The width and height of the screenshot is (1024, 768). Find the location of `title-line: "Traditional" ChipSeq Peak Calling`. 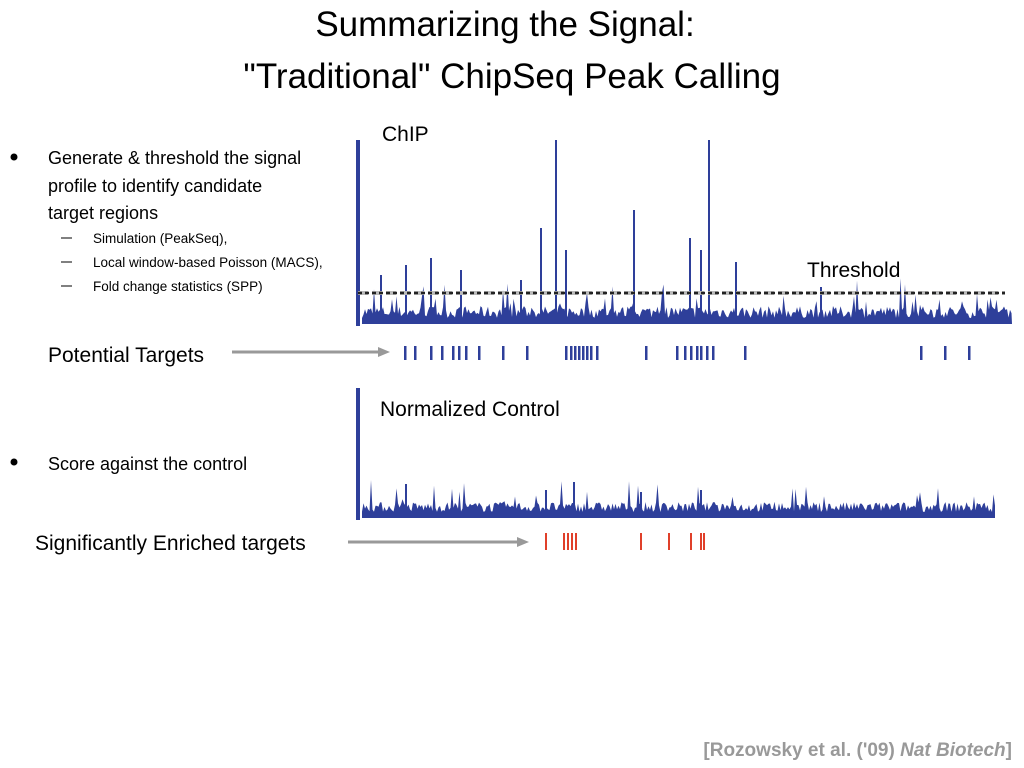

title-line: "Traditional" ChipSeq Peak Calling is located at coordinates (511, 76).